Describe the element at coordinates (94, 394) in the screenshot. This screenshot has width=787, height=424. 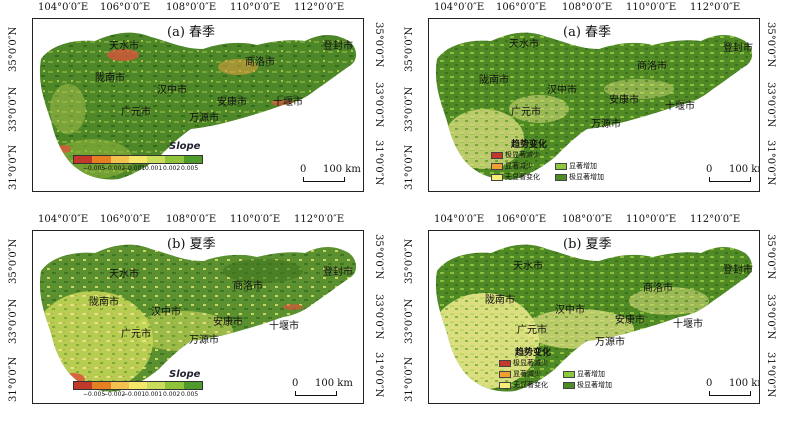
I see `slope-tick: −0.005` at that location.